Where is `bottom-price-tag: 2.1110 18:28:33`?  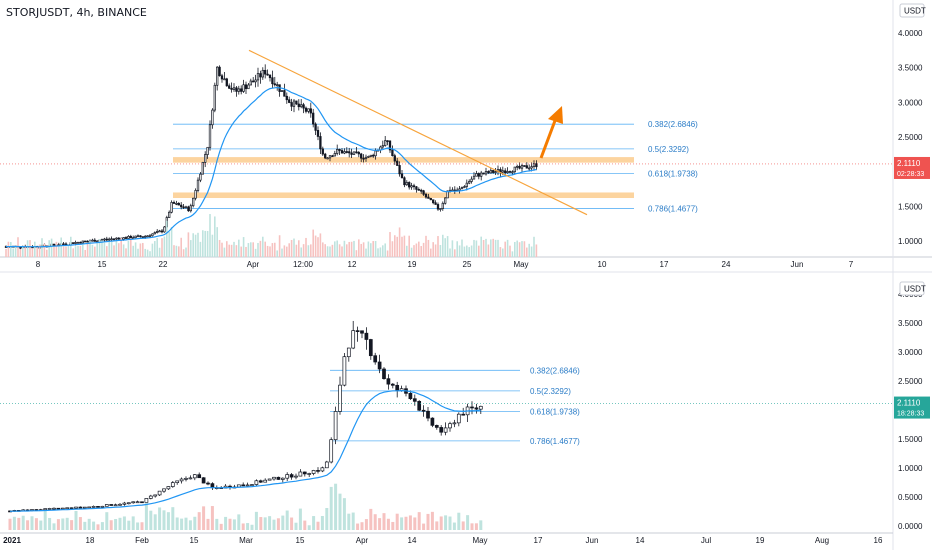 bottom-price-tag: 2.1110 18:28:33 is located at coordinates (912, 407).